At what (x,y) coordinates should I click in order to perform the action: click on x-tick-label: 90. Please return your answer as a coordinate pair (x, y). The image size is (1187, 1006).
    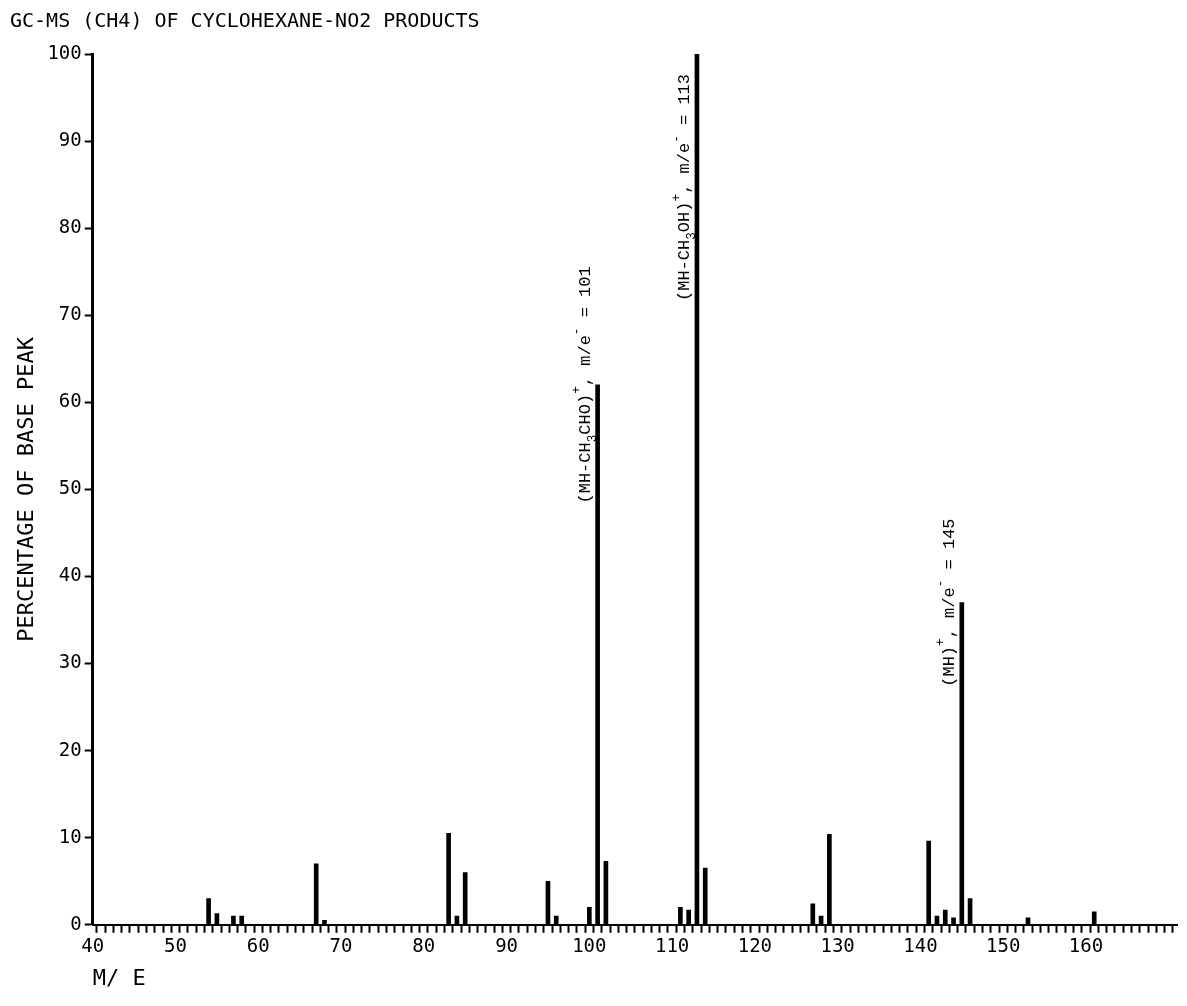
    Looking at the image, I should click on (507, 945).